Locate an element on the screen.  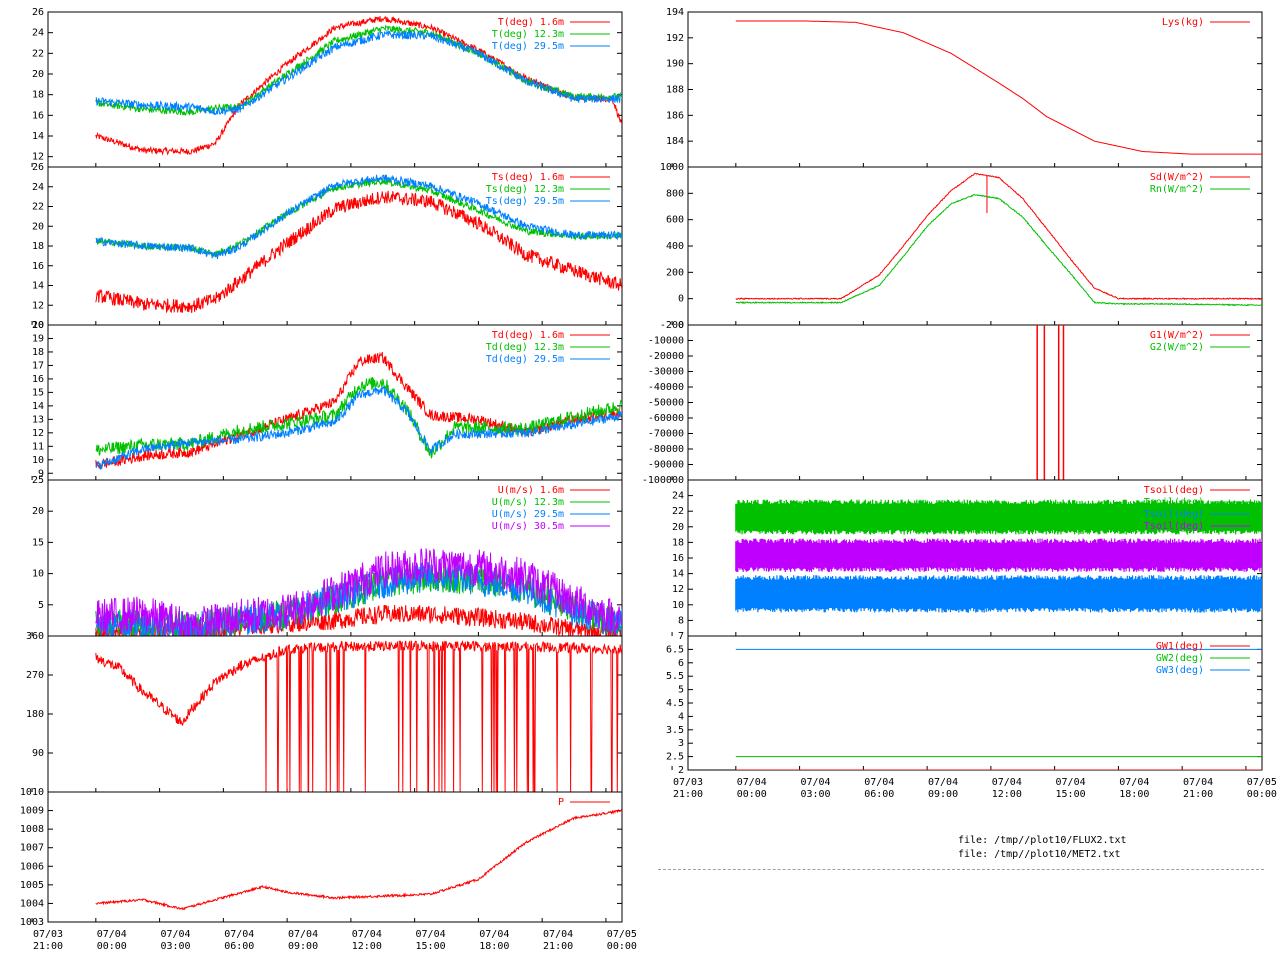
legend-label: U(m/s) 29.5m is located at coordinates (528, 514).